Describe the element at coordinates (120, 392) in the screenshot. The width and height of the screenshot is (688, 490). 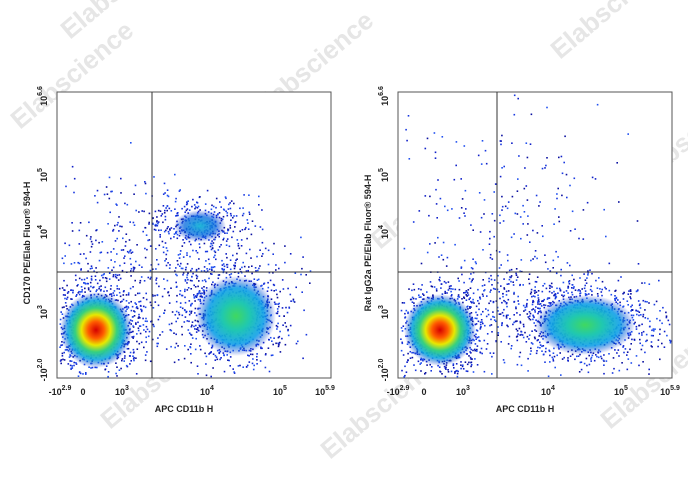
I see `tick-base: 10` at that location.